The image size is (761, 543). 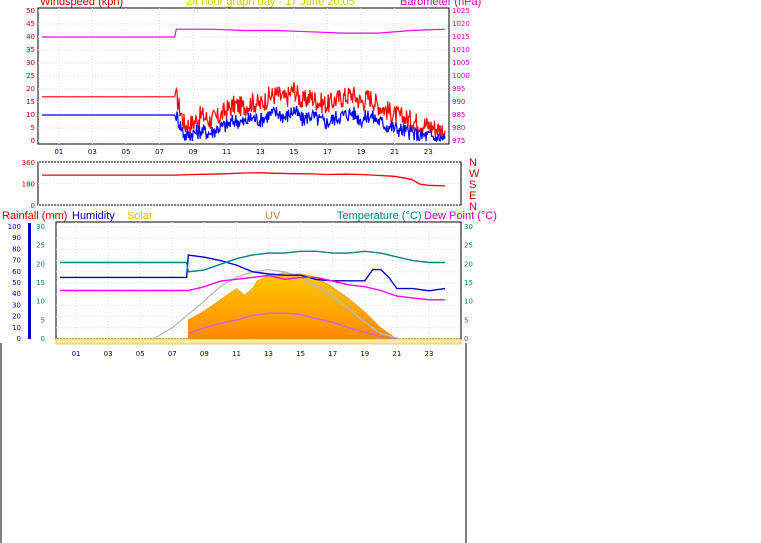 I want to click on humidity-tick: 0, so click(x=19, y=339).